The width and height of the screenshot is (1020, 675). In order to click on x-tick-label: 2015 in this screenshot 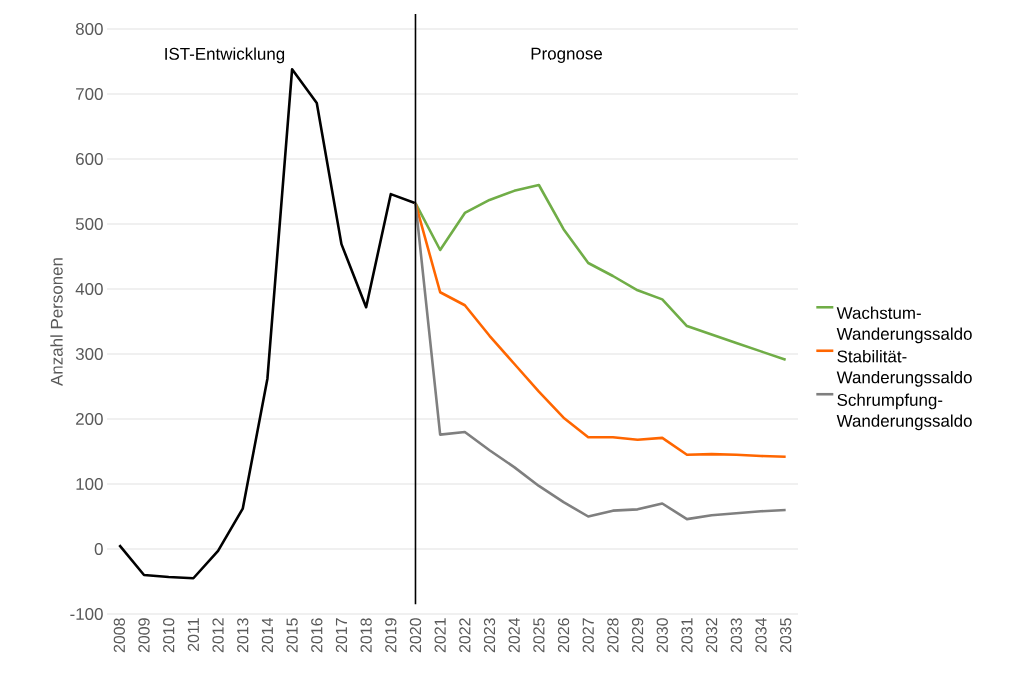, I will do `click(292, 635)`.